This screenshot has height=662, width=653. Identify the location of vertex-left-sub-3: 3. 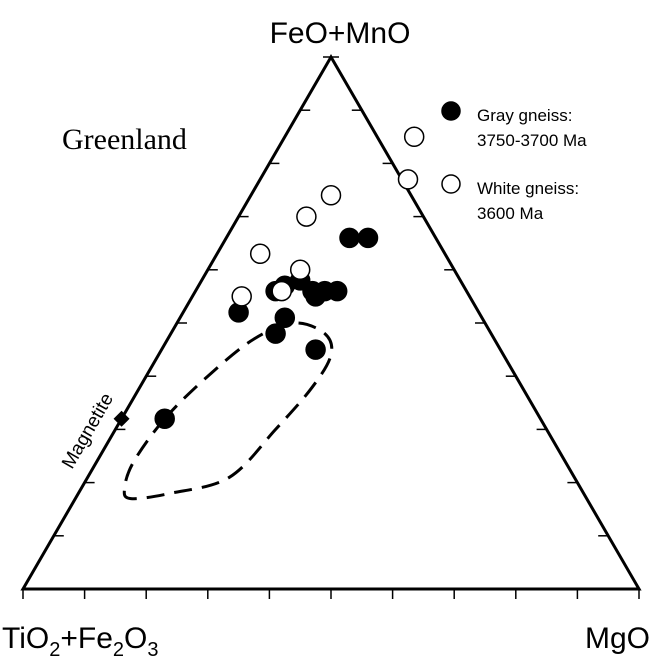
(152, 650).